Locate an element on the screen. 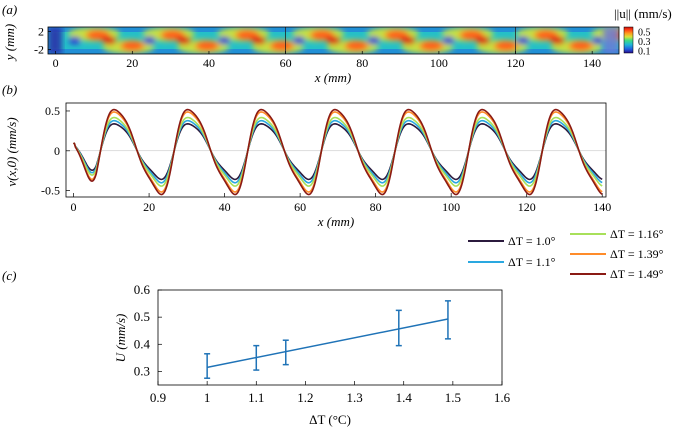  panel-b-ytick-label: 0 is located at coordinates (57, 151).